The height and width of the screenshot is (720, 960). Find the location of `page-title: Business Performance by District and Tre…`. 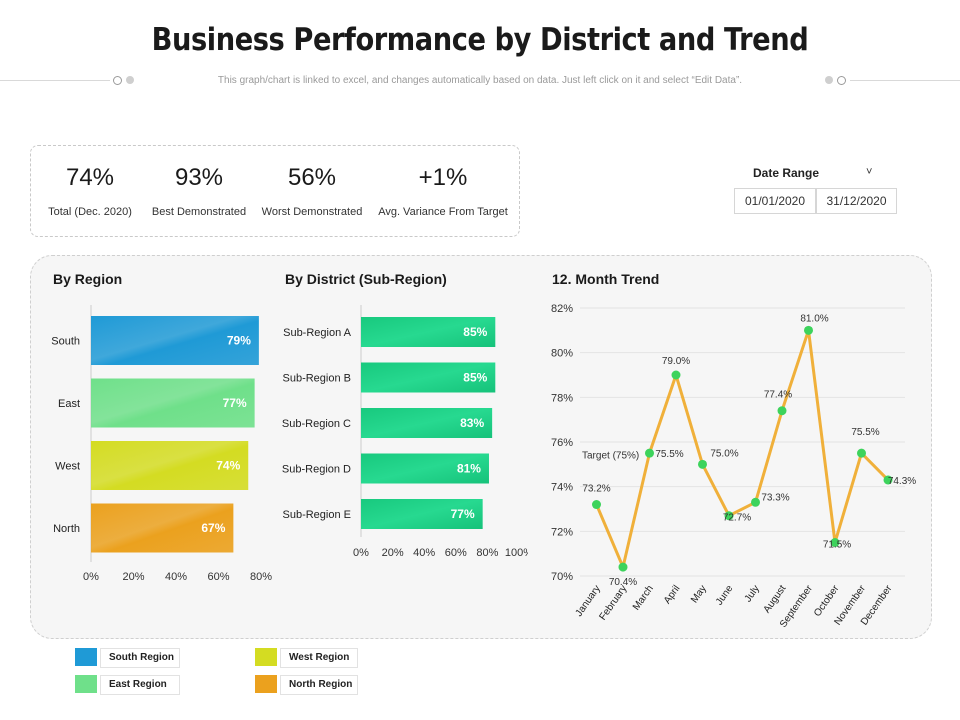

page-title: Business Performance by District and Tre… is located at coordinates (480, 40).